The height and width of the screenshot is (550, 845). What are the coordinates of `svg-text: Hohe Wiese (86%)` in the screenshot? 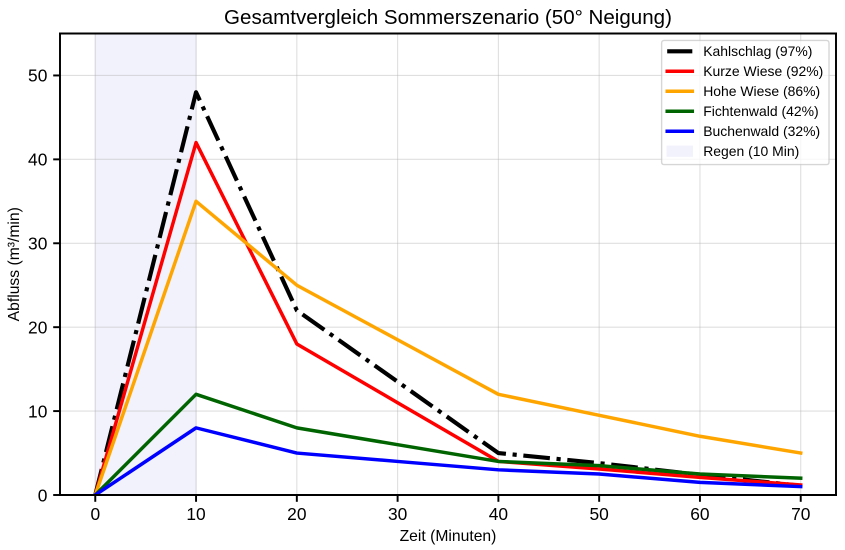 It's located at (761, 91).